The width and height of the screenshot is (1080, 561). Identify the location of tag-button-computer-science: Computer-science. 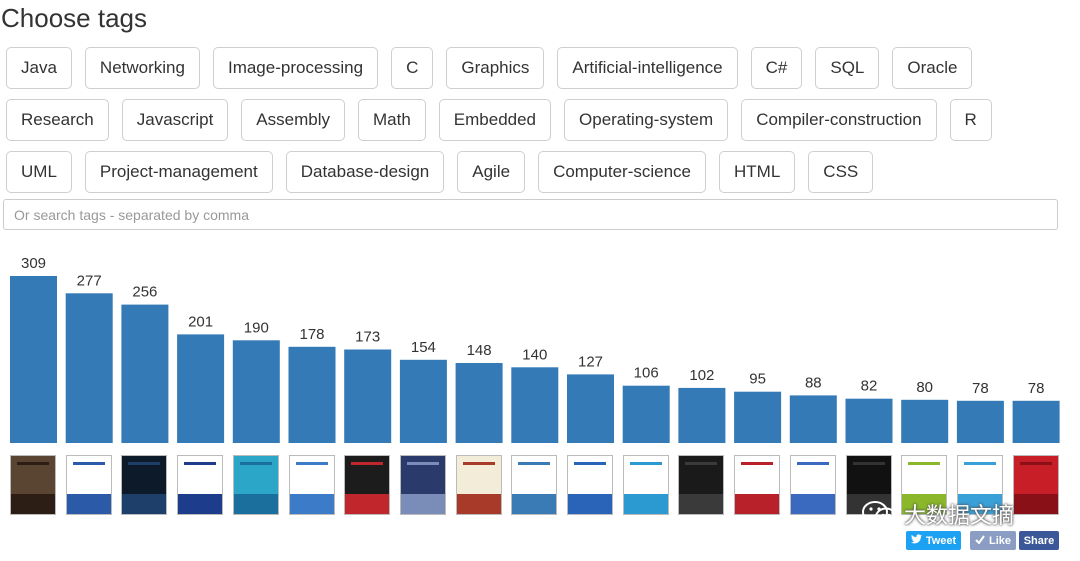
(622, 172).